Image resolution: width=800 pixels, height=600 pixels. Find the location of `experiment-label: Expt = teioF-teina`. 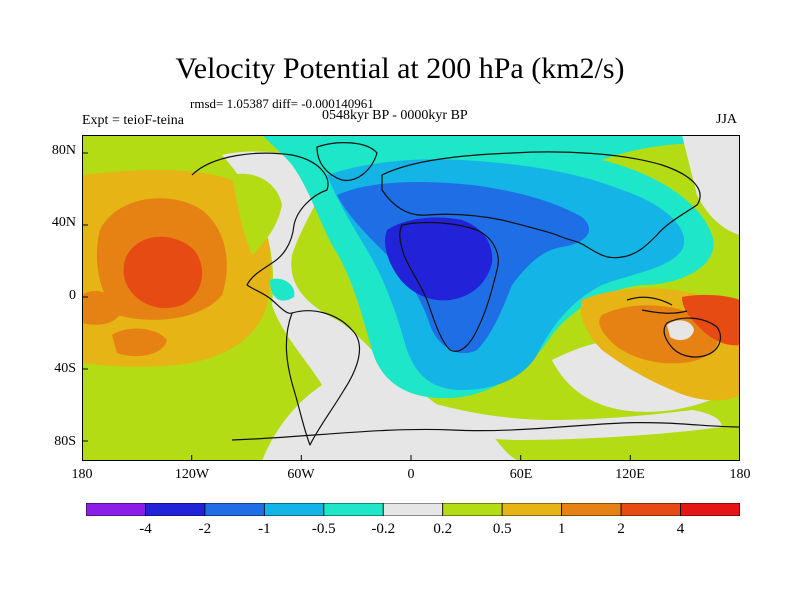

experiment-label: Expt = teioF-teina is located at coordinates (133, 120).